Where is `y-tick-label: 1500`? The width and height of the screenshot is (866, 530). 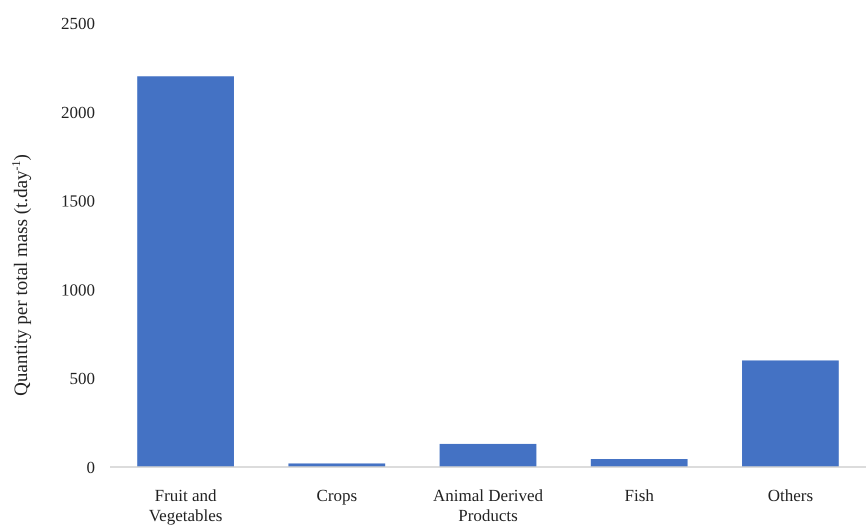
y-tick-label: 1500 is located at coordinates (78, 201).